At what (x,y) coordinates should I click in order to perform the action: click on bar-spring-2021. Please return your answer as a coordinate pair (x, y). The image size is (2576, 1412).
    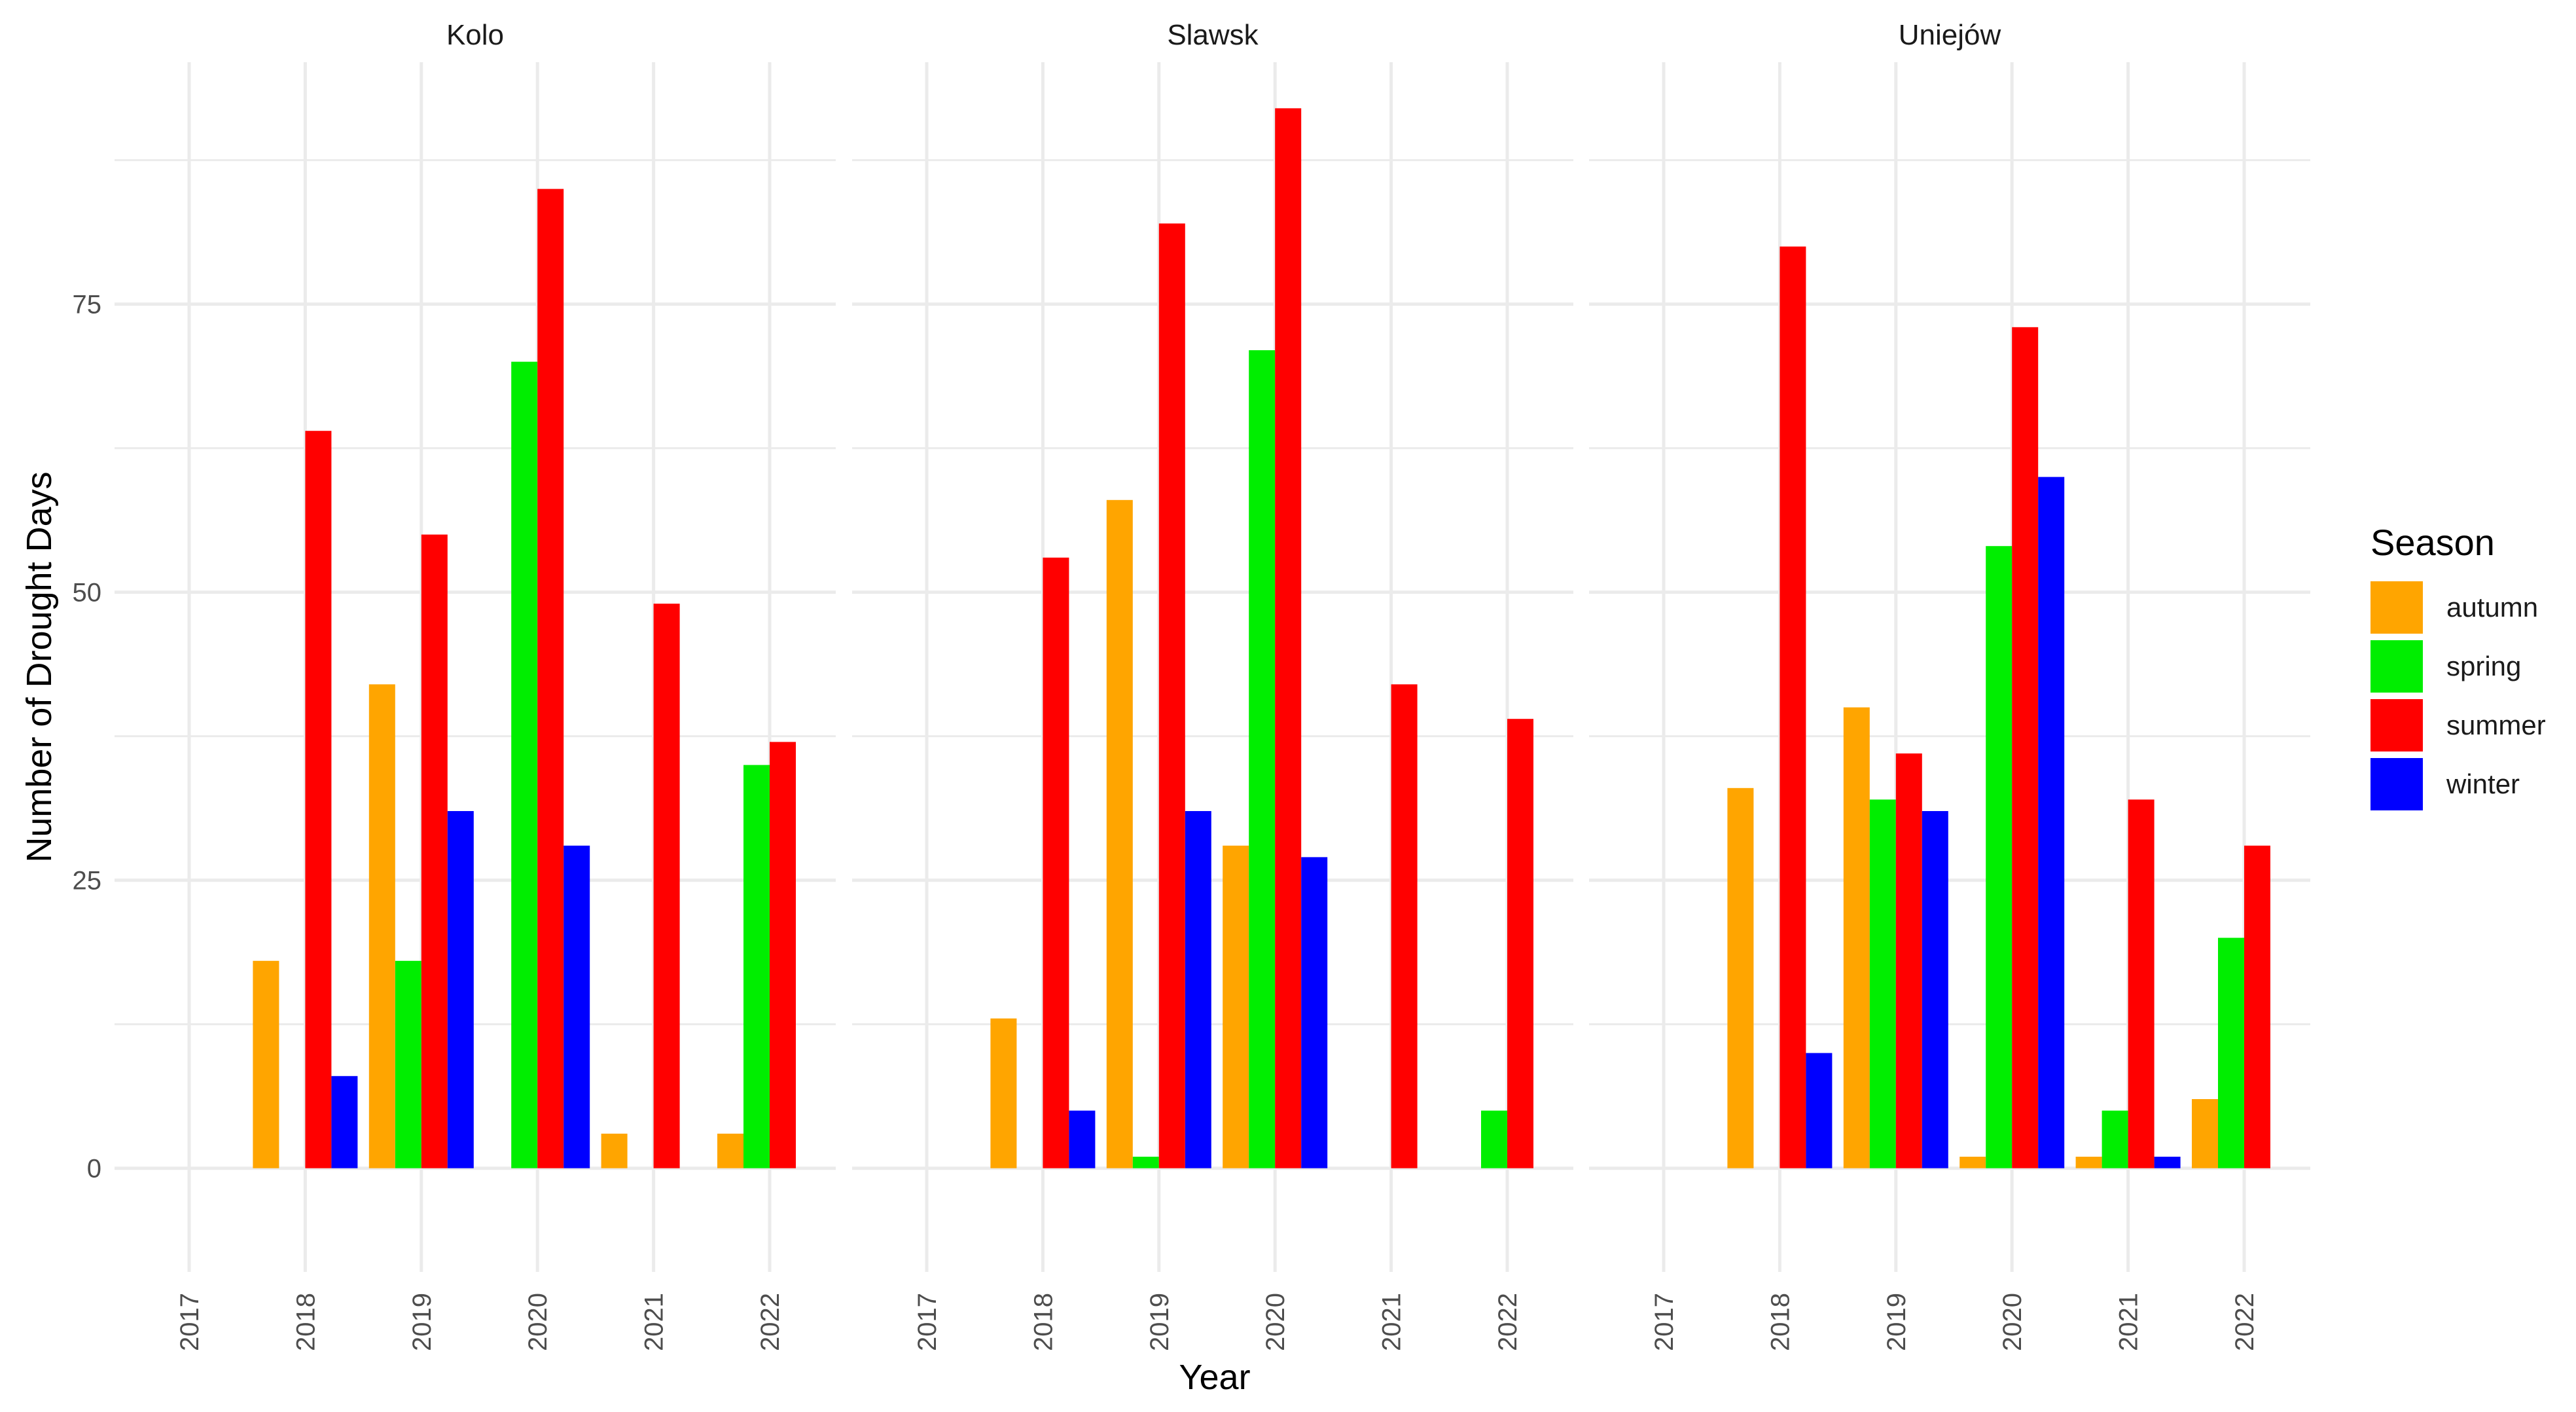
    Looking at the image, I should click on (2115, 1139).